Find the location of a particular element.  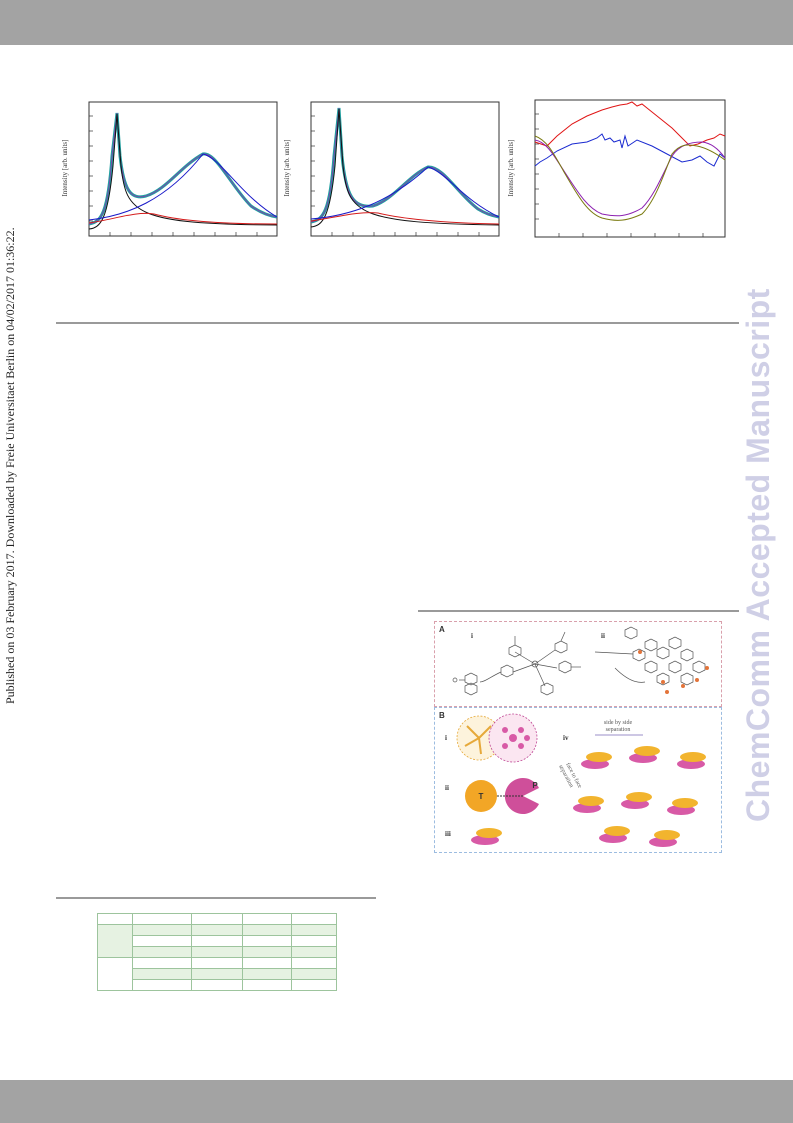

t-unit is located at coordinates (481, 796).